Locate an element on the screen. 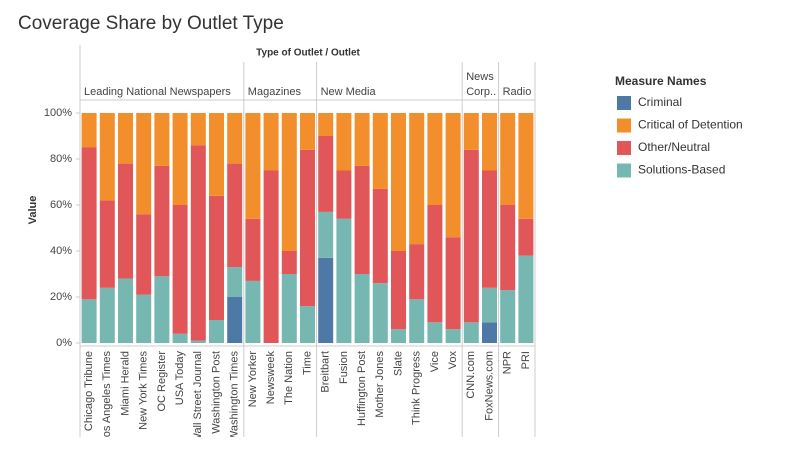 This screenshot has width=800, height=464. x-tick-label: New York Times is located at coordinates (144, 390).